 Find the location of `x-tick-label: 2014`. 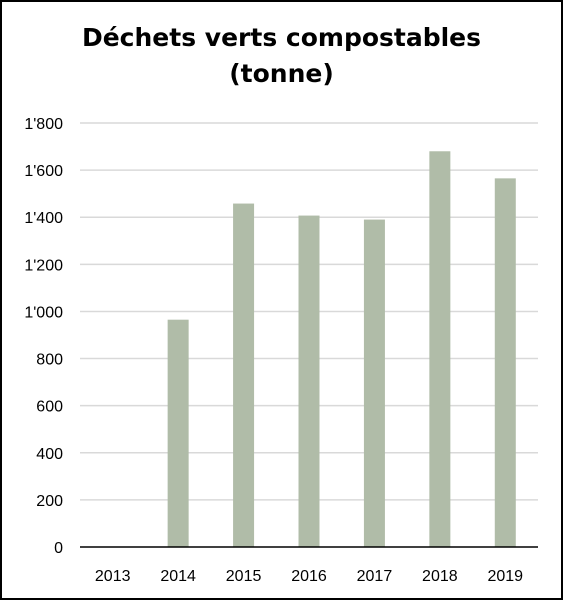

x-tick-label: 2014 is located at coordinates (178, 576).